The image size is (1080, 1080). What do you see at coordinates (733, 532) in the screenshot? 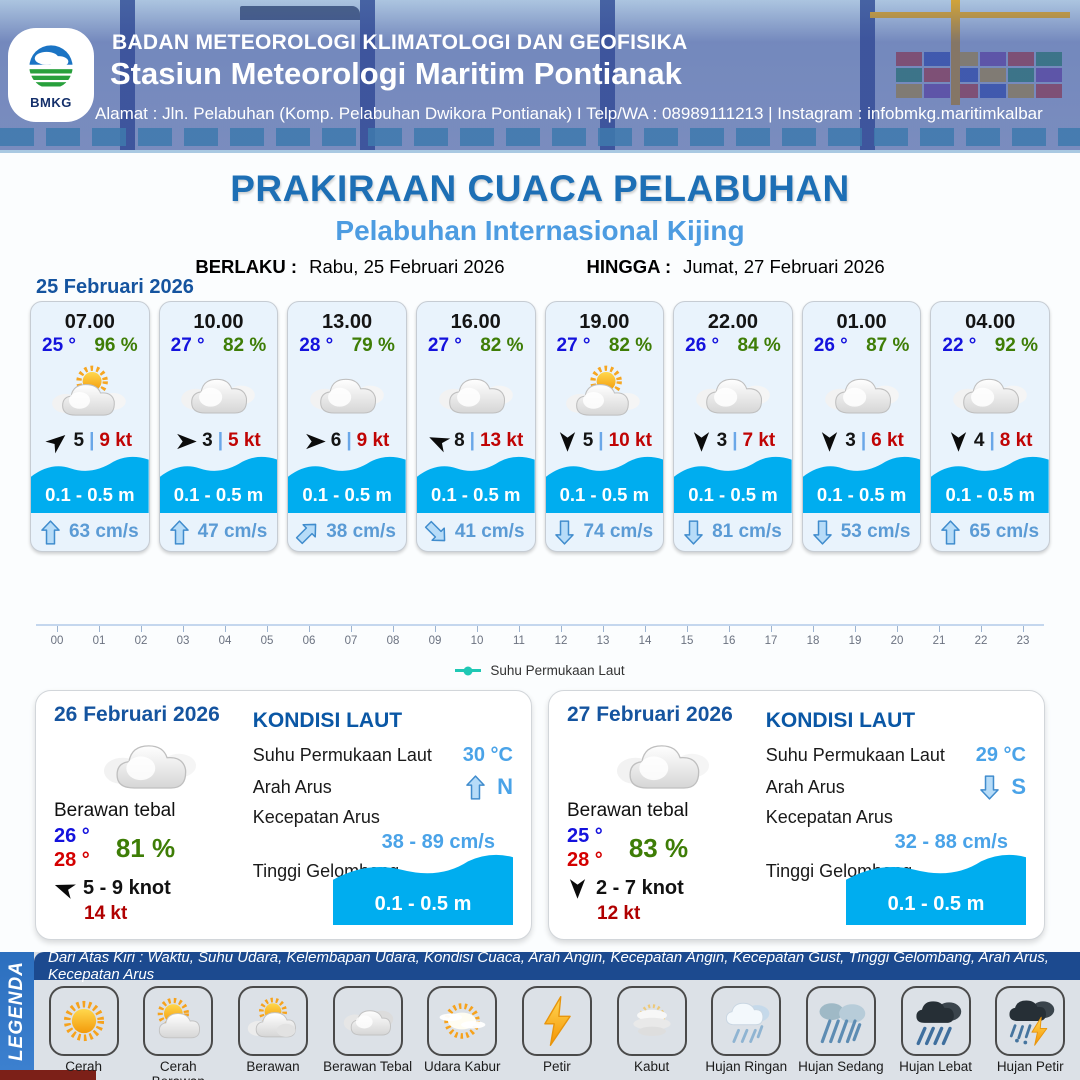
I see `current-row: 81 cm/s` at bounding box center [733, 532].